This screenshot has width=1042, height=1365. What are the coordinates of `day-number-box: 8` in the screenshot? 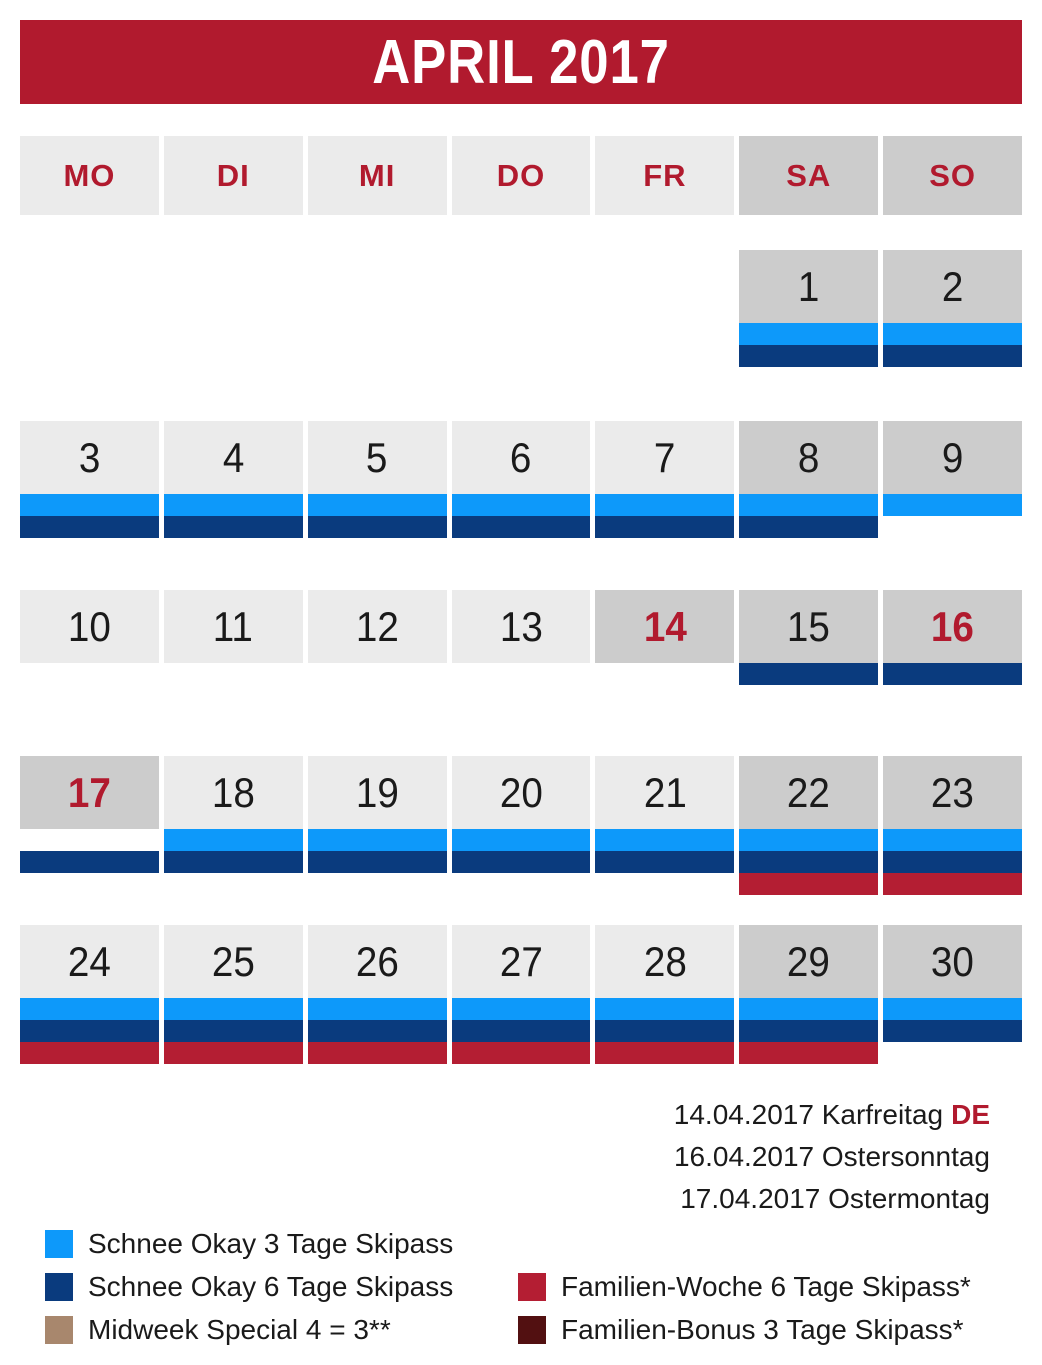 It's located at (809, 457).